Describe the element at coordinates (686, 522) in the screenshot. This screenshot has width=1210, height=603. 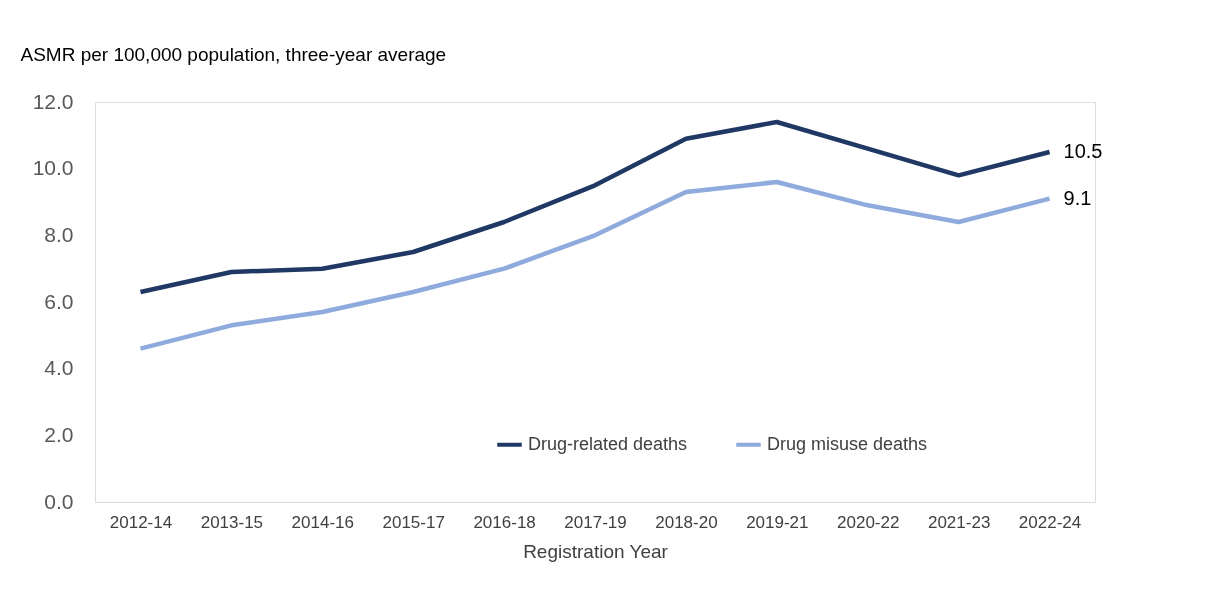
I see `x-tick-label: 2018-20` at that location.